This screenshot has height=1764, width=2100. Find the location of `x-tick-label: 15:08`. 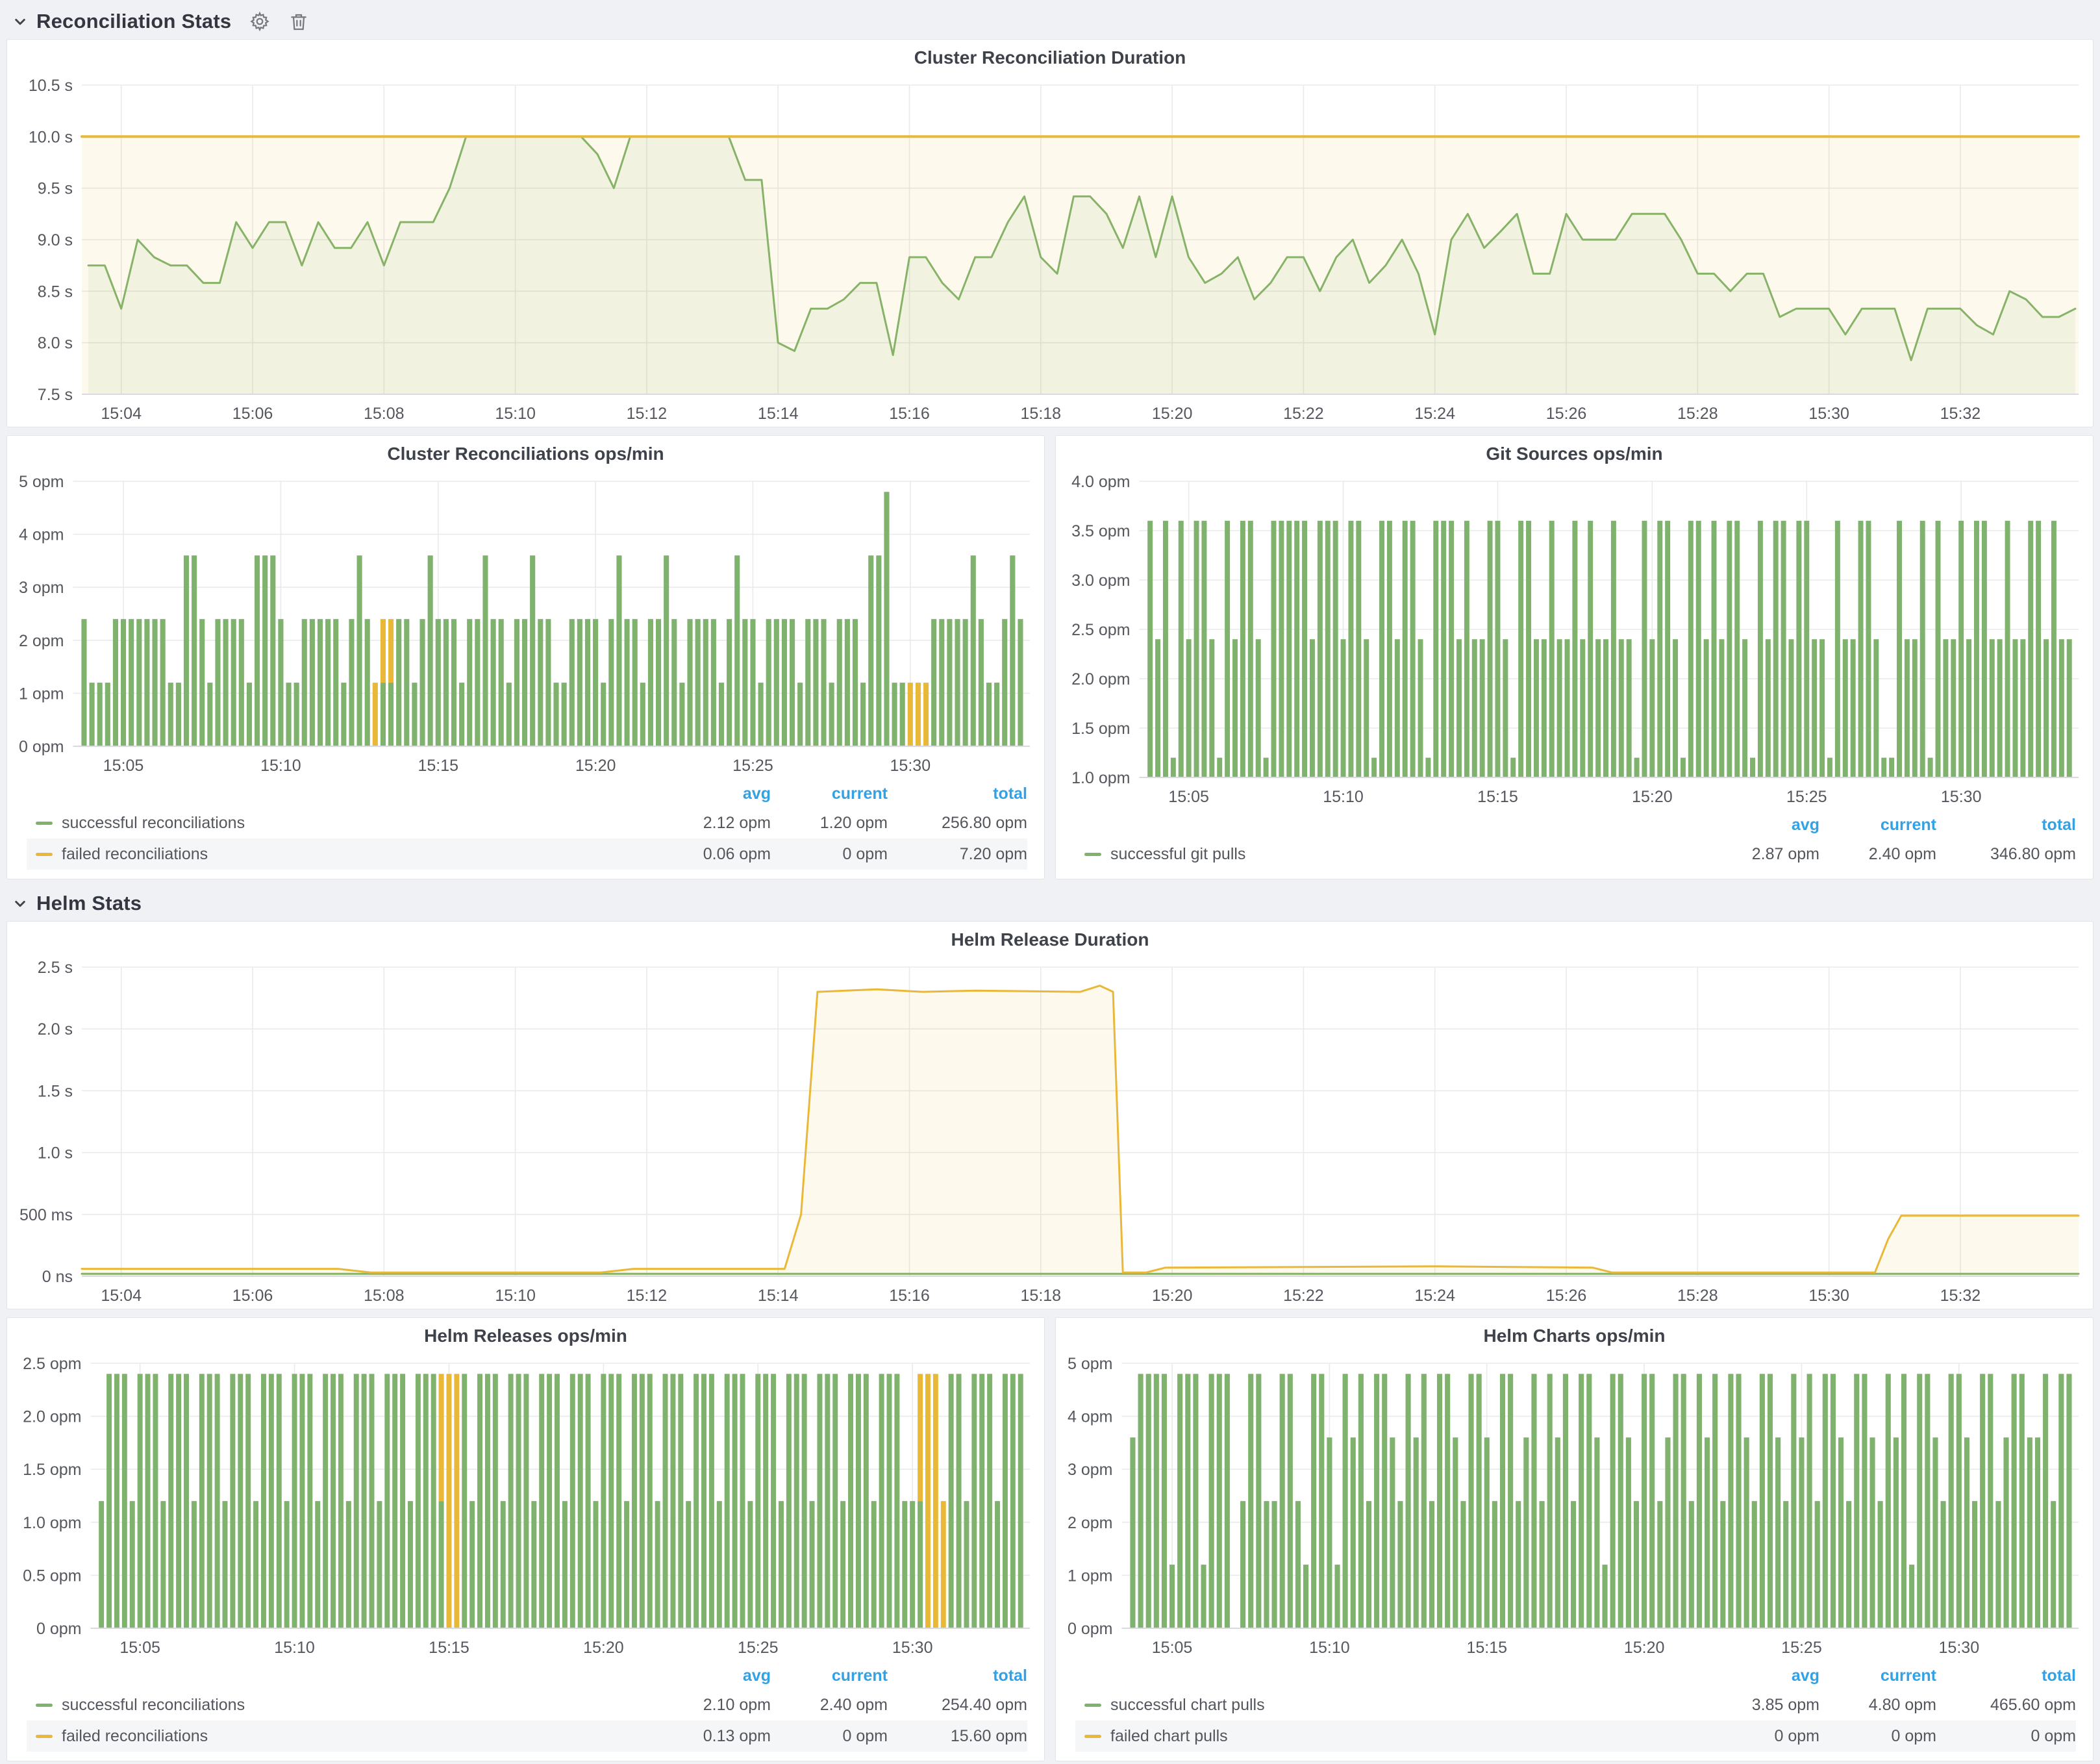

x-tick-label: 15:08 is located at coordinates (384, 414).